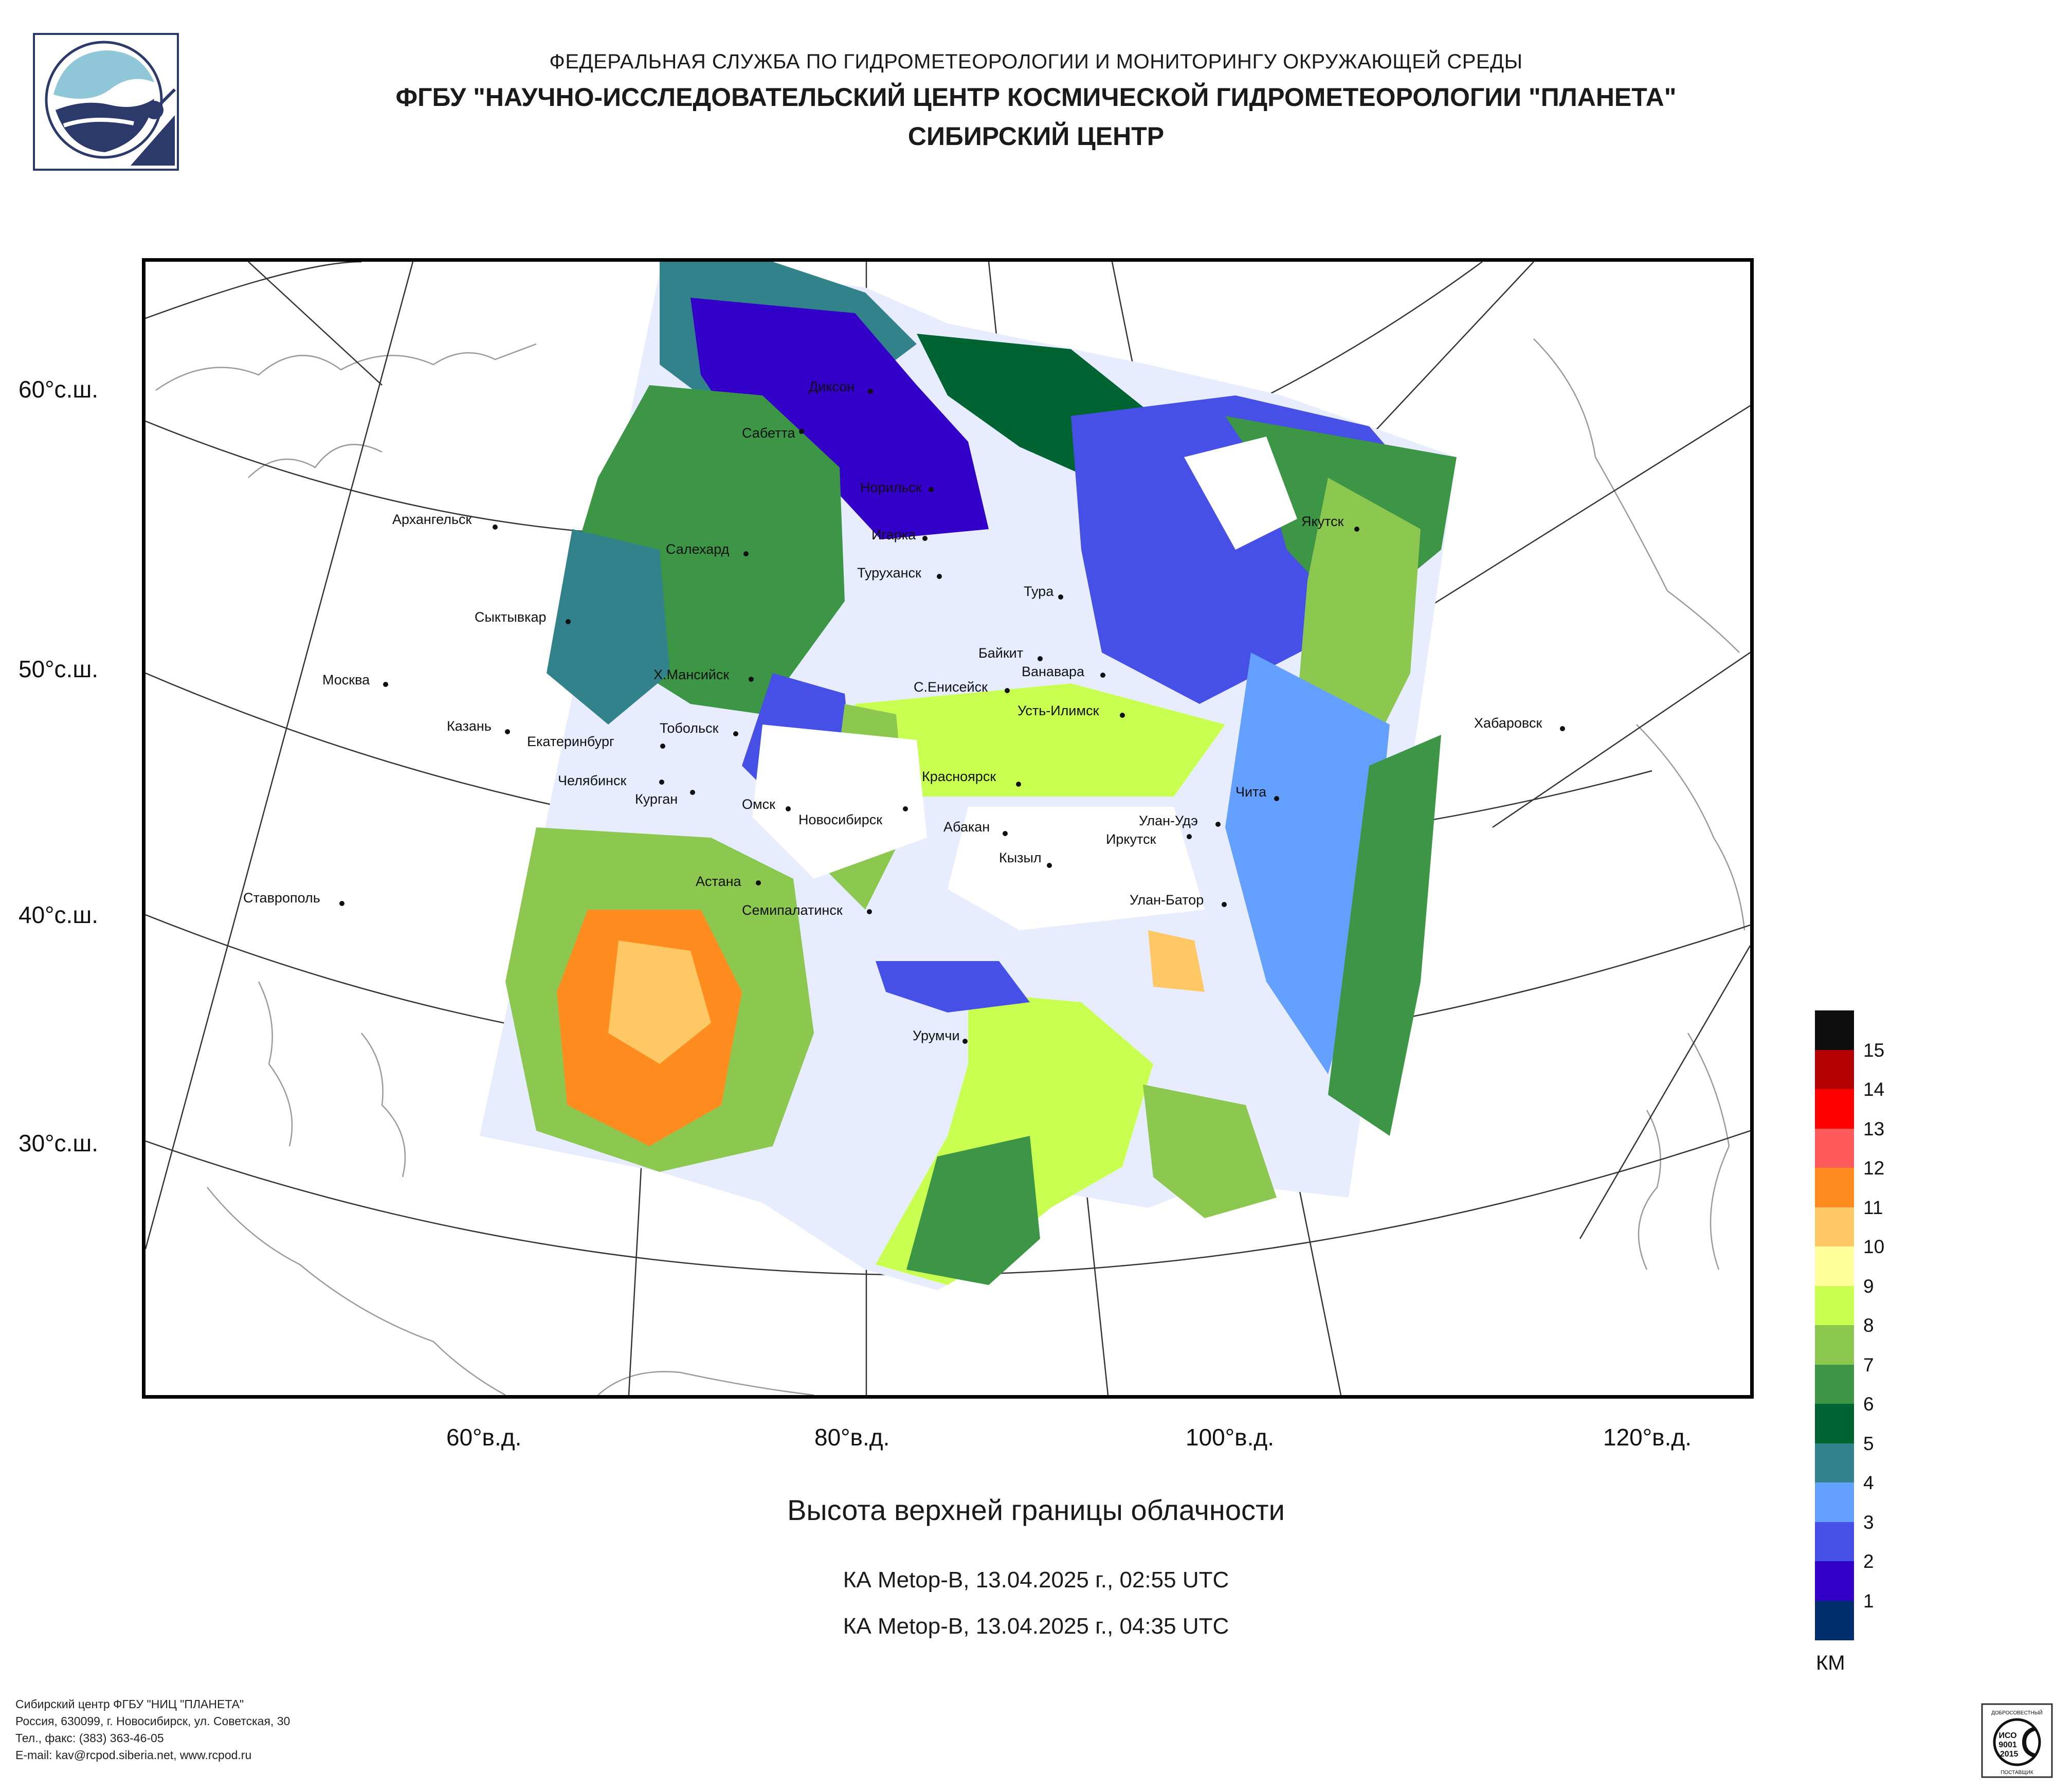 Image resolution: width=2072 pixels, height=1791 pixels. I want to click on iso-line3: -2015, so click(2008, 1755).